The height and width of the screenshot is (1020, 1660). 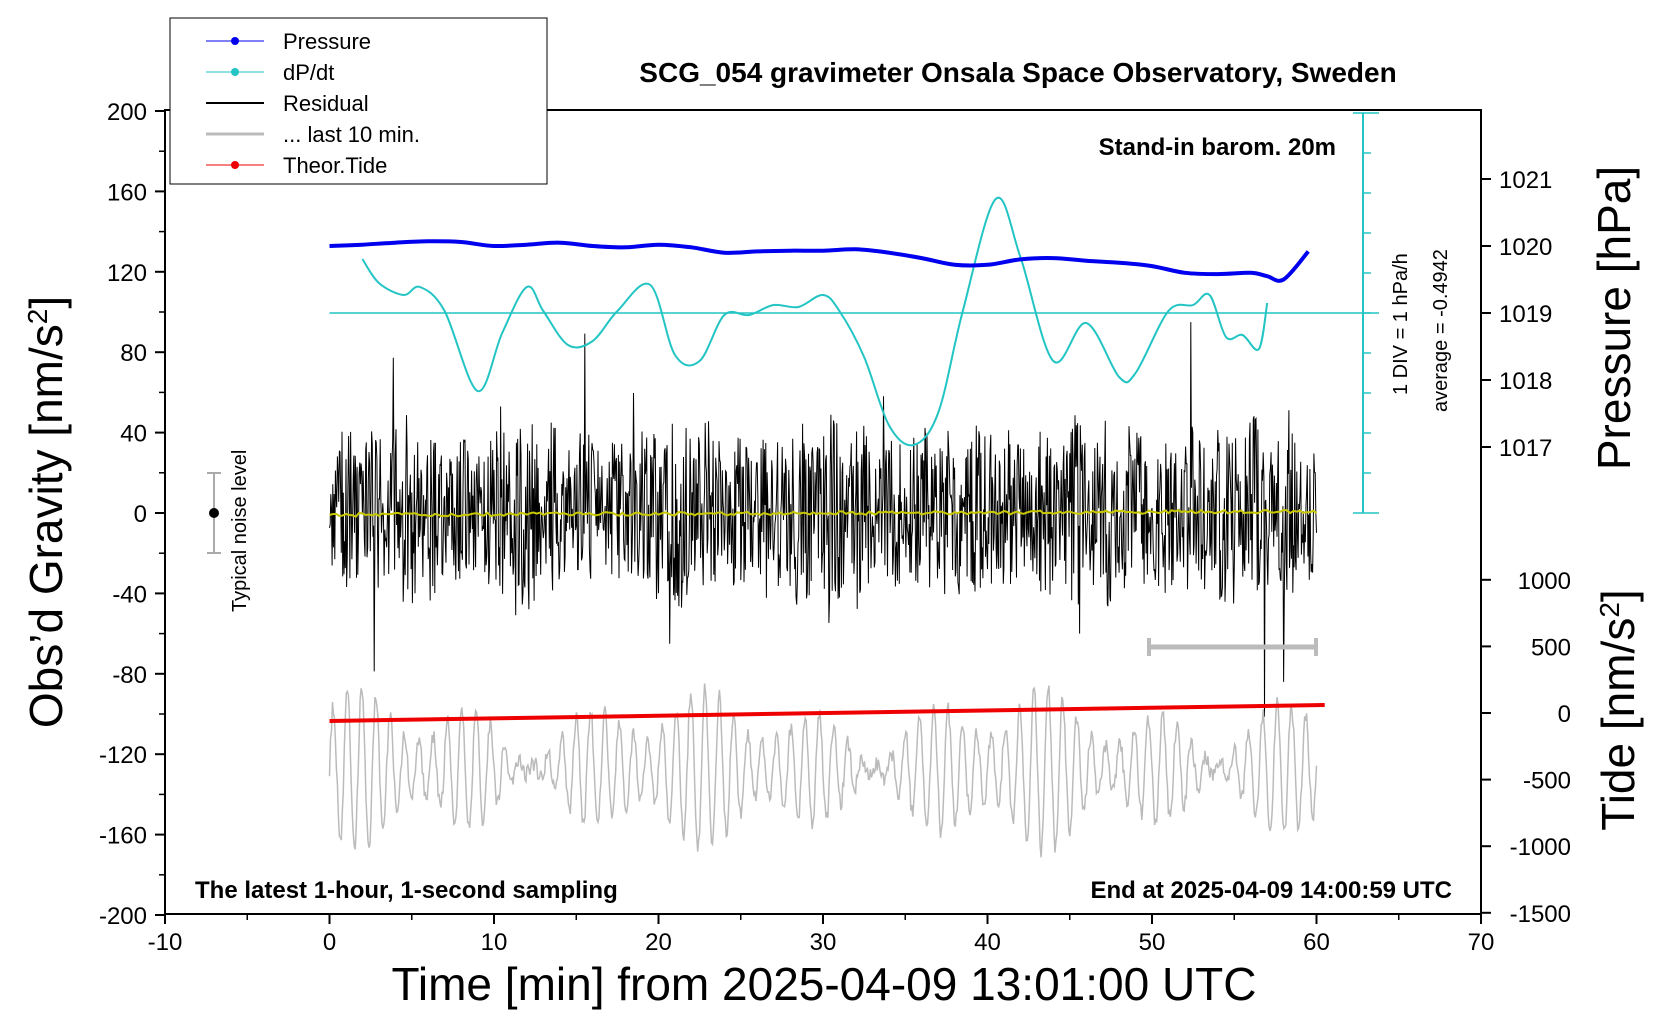 I want to click on y-axis-gravity: 200 160 120 80 40 0 -40 -80 -120 -160 -200, so click(x=132, y=514).